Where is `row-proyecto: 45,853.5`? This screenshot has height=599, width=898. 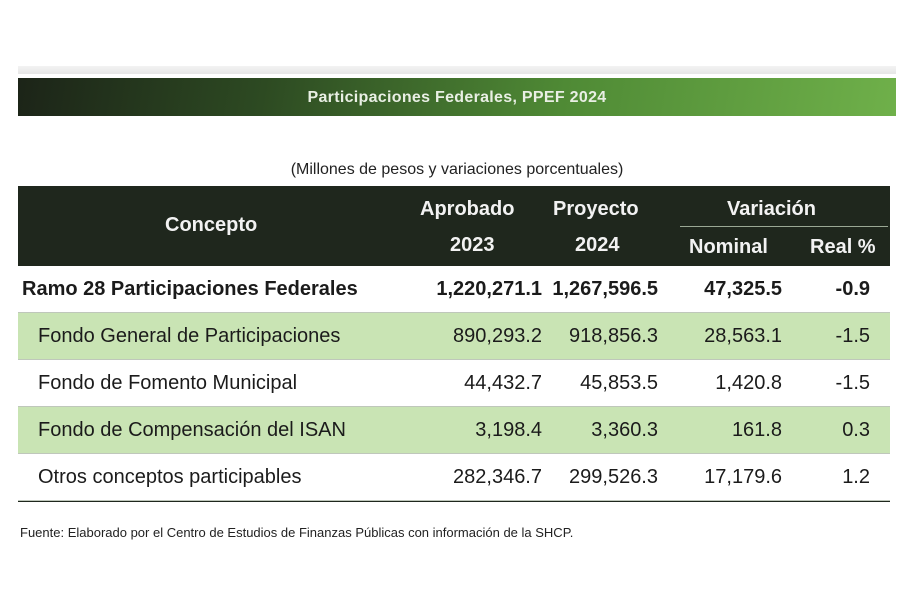
row-proyecto: 45,853.5 is located at coordinates (619, 383).